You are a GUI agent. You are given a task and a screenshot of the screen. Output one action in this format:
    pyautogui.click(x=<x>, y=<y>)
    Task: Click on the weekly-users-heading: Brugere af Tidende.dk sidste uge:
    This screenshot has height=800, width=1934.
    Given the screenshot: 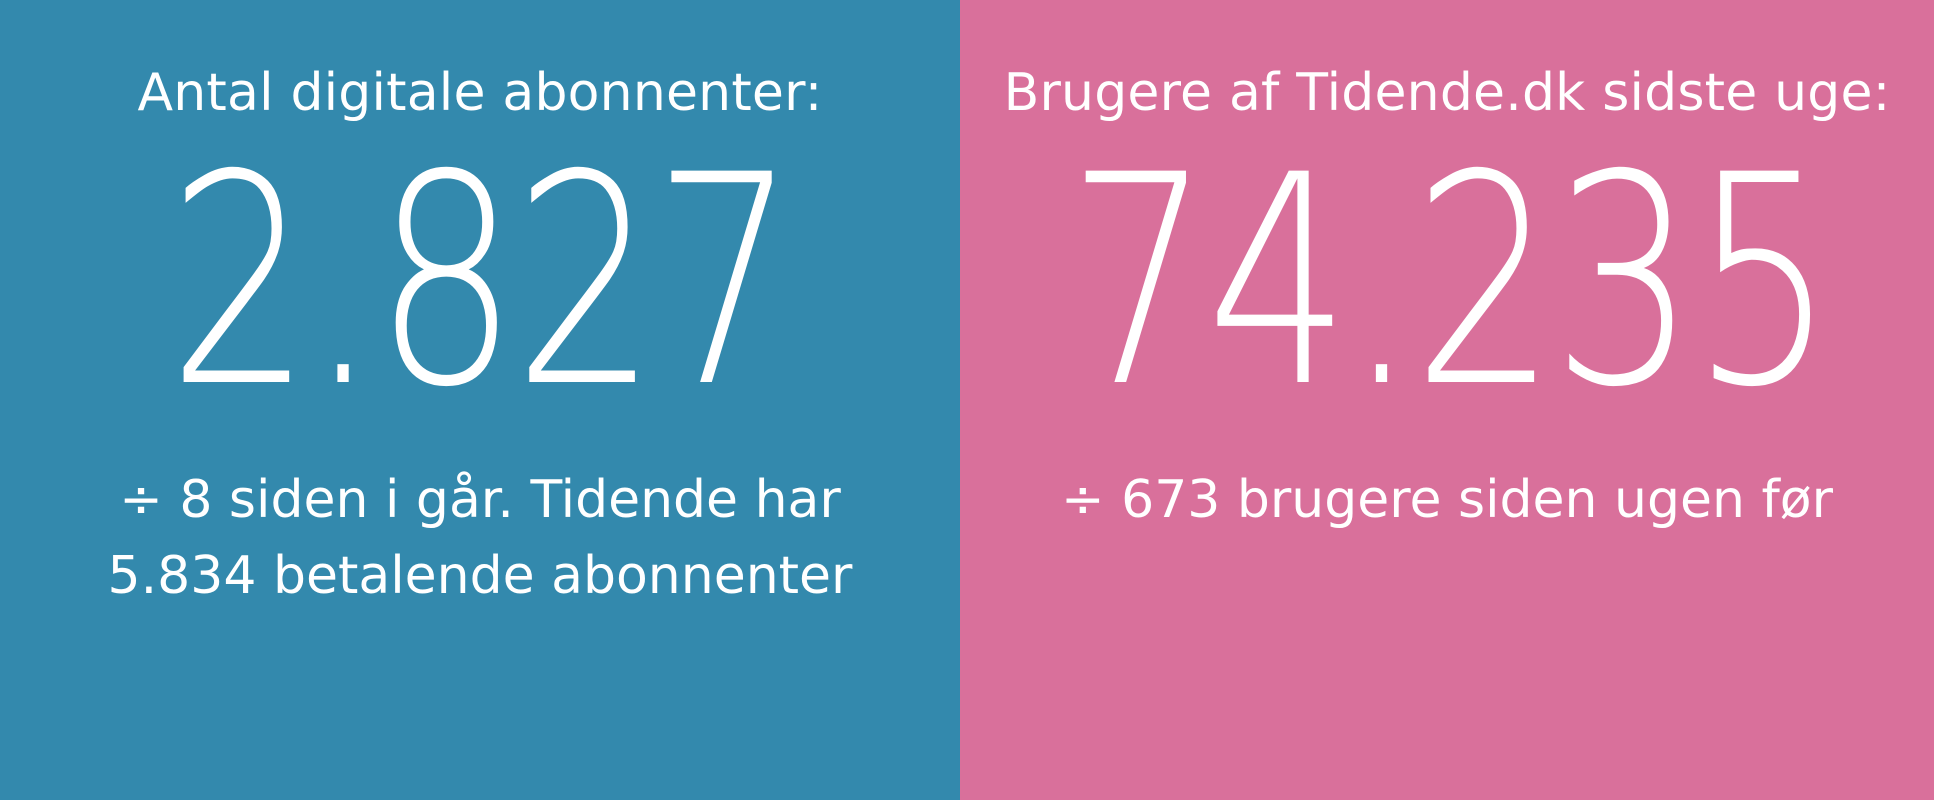 What is the action you would take?
    pyautogui.click(x=1447, y=93)
    